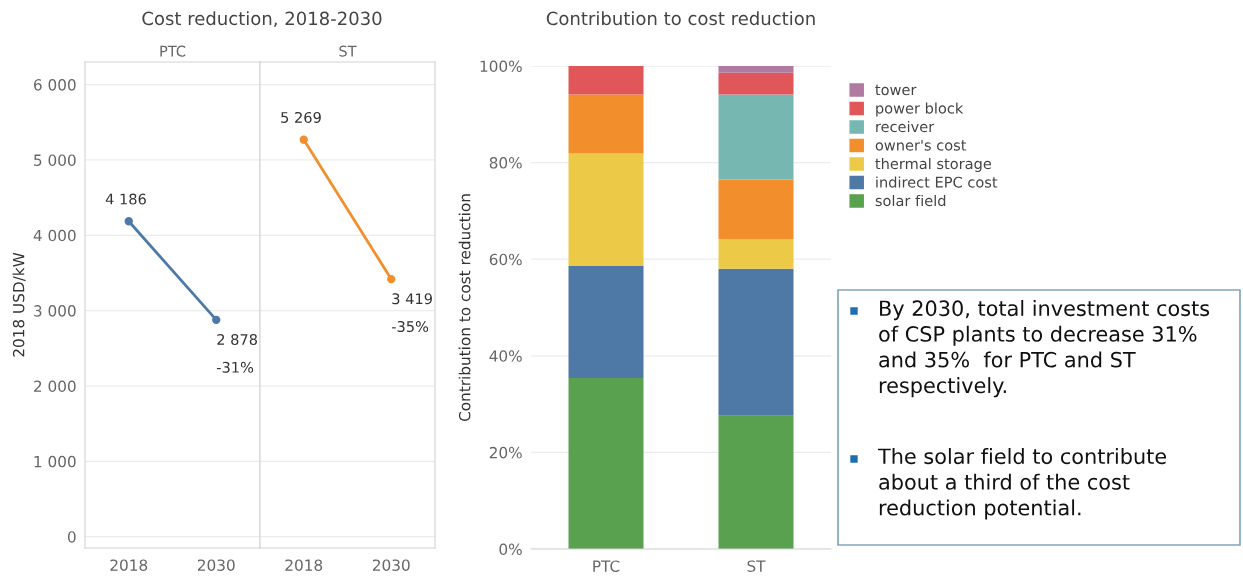 The image size is (1243, 576). What do you see at coordinates (235, 367) in the screenshot?
I see `annotation: -31%` at bounding box center [235, 367].